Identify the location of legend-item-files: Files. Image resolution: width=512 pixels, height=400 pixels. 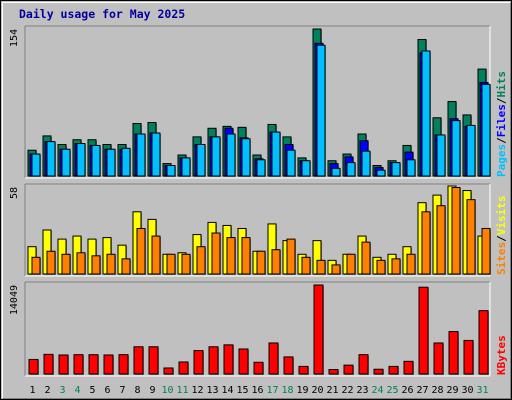
(501, 120).